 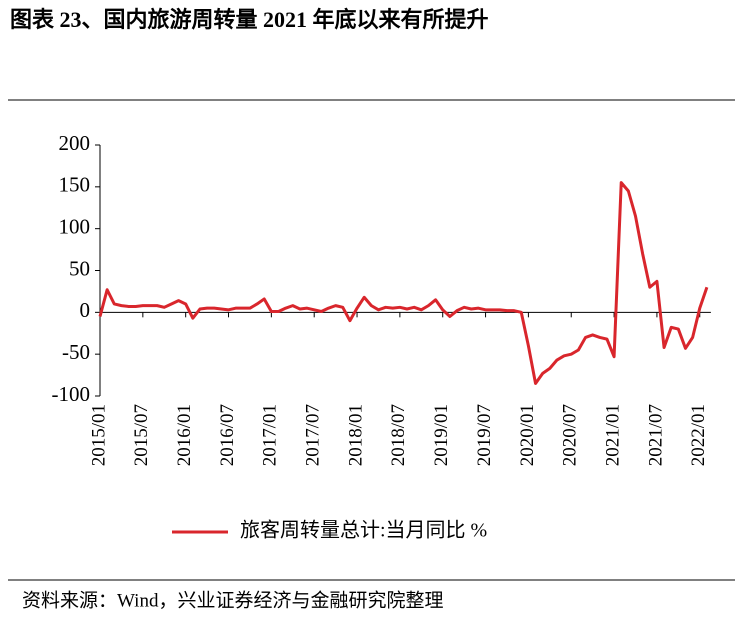 I want to click on y-tick-label: 150, so click(x=75, y=185).